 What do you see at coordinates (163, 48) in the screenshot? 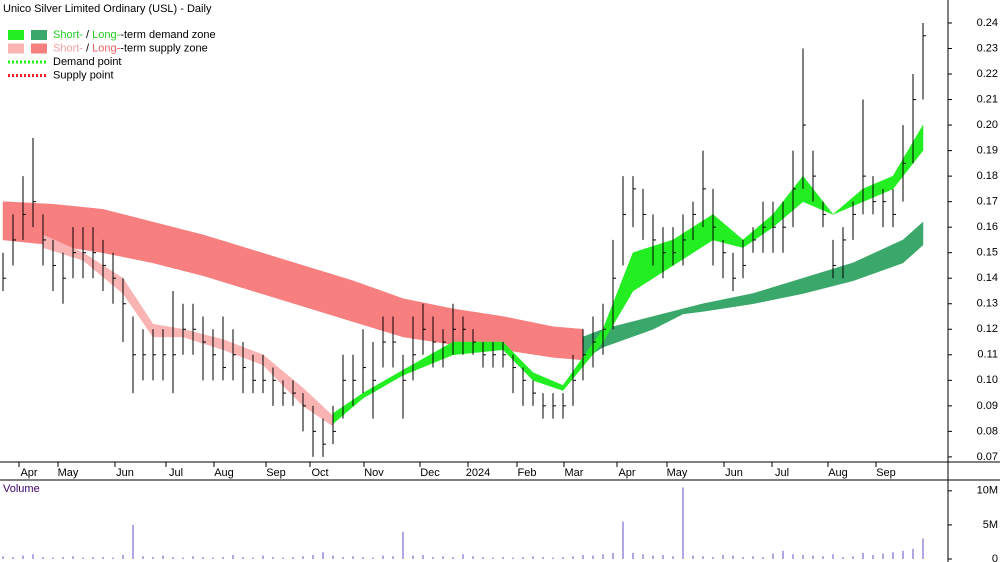
I see `legend-text: -term supply zone` at bounding box center [163, 48].